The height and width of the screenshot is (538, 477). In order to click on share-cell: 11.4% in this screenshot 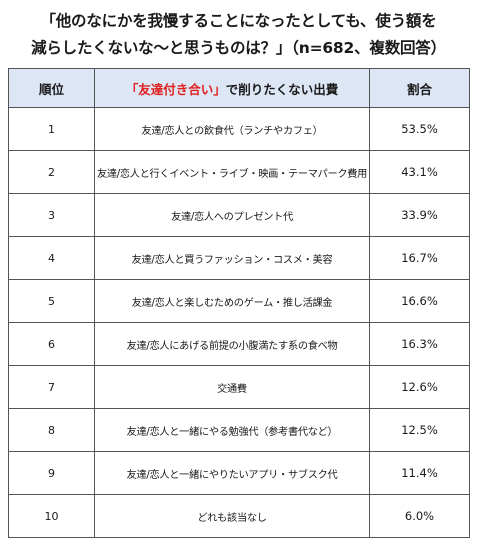, I will do `click(419, 473)`.